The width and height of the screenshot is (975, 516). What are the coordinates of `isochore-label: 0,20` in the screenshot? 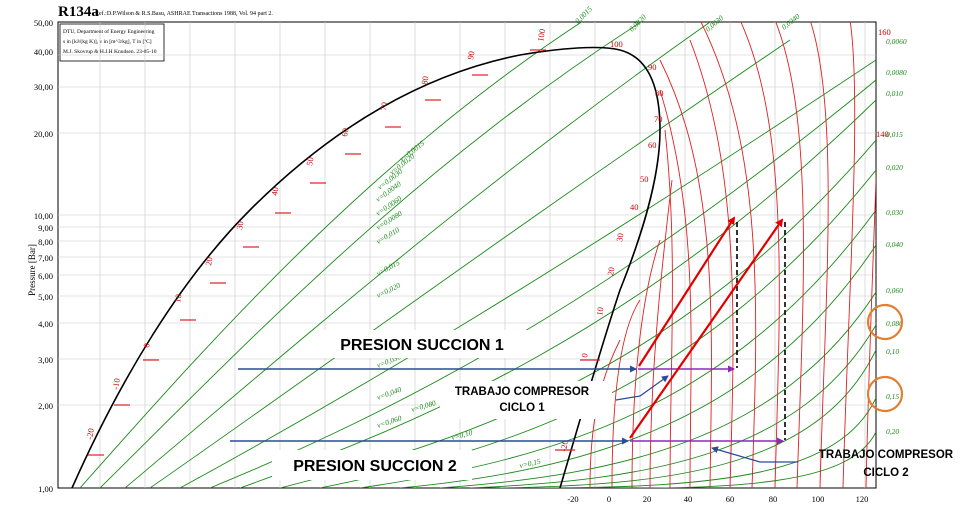 It's located at (892, 431).